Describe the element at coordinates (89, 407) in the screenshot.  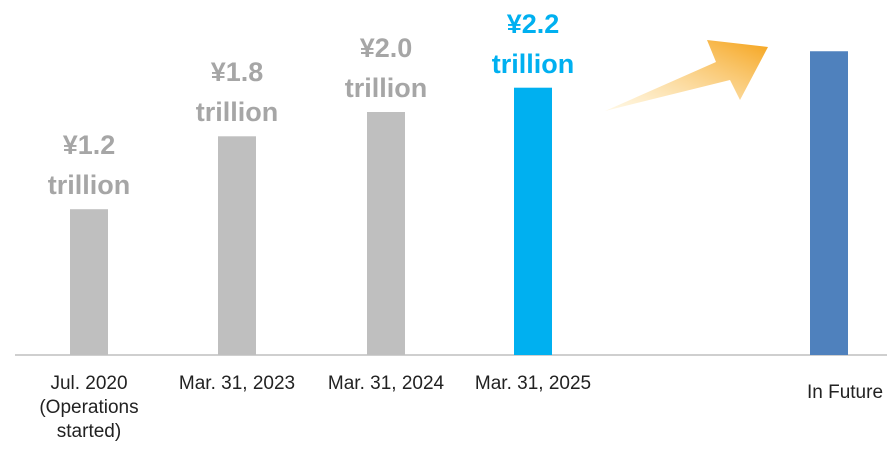
I see `x-tick-label: Jul. 2020 (Operations started)` at that location.